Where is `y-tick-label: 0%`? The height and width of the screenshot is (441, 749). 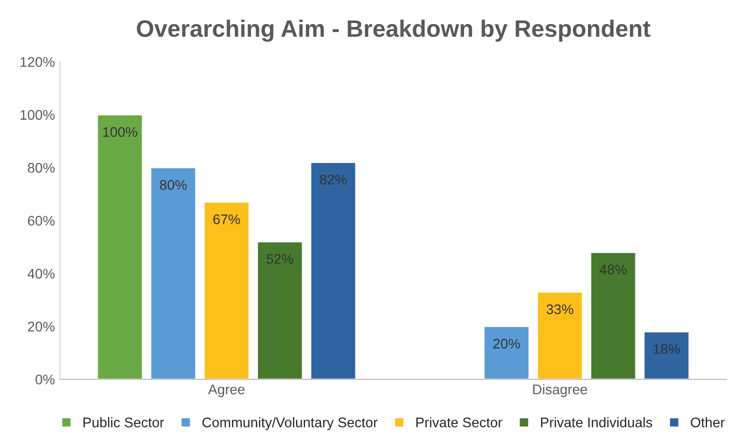
y-tick-label: 0% is located at coordinates (45, 379).